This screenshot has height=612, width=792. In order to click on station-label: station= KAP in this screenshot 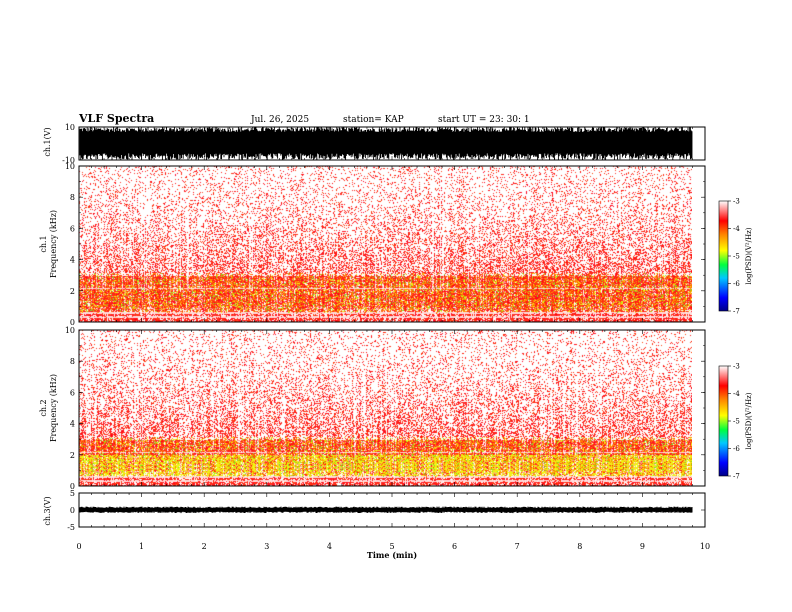, I will do `click(373, 120)`.